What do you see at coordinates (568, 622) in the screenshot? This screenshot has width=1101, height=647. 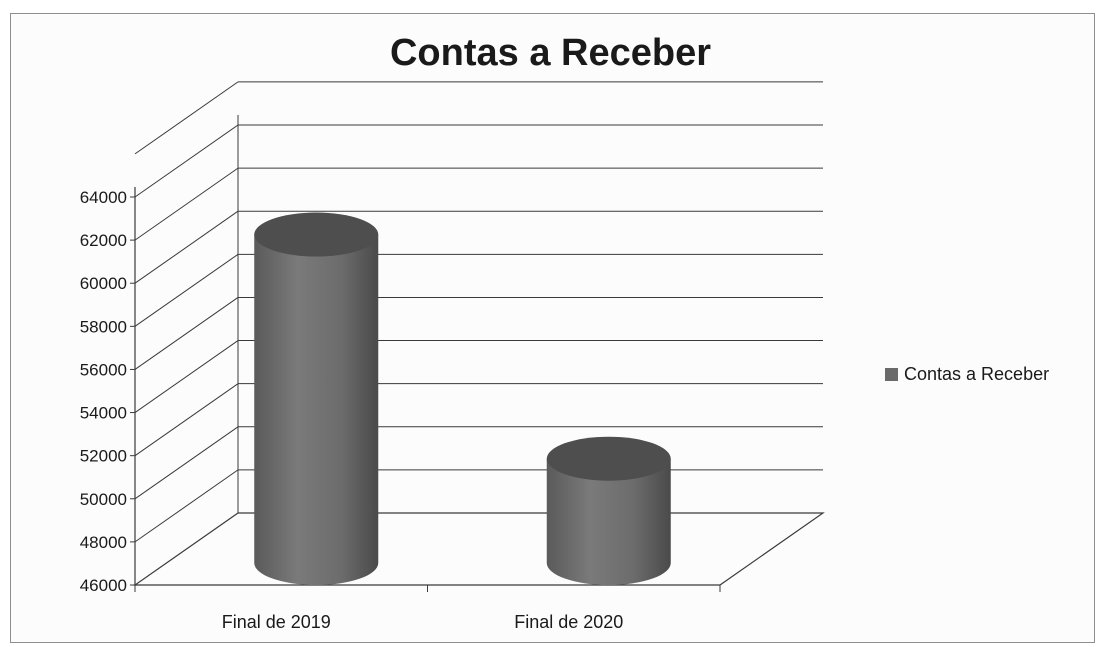 I see `x-tick-label: Final de 2020` at bounding box center [568, 622].